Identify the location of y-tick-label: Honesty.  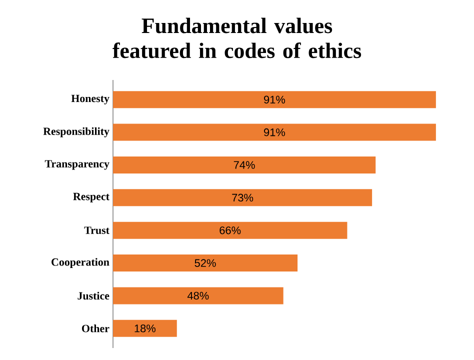
(90, 99).